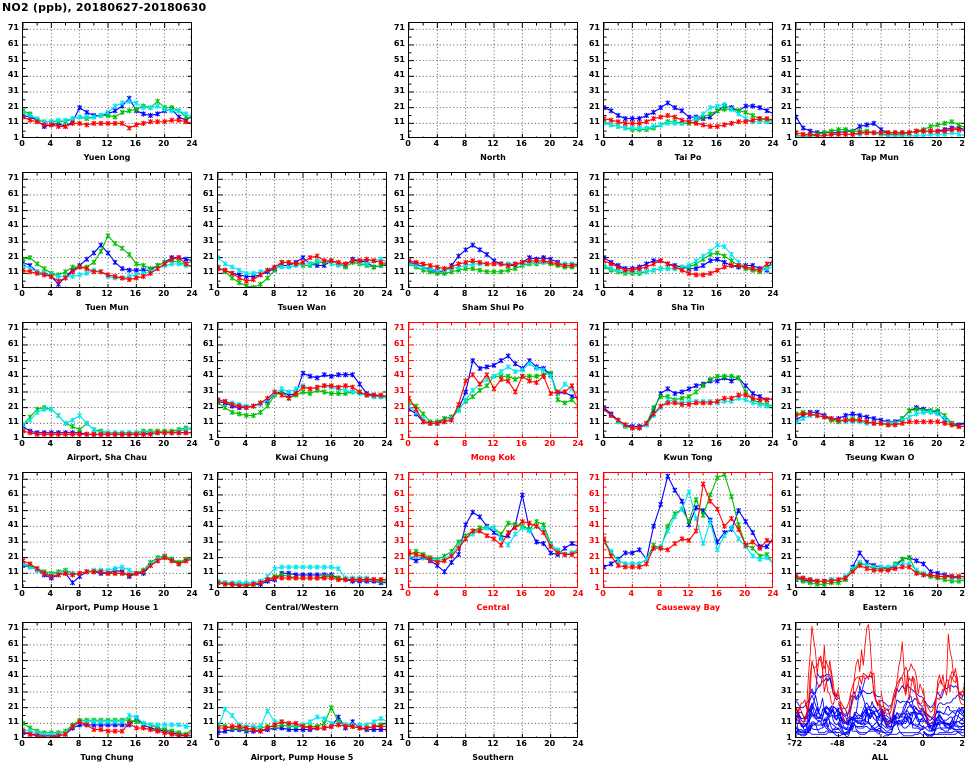 This screenshot has height=762, width=965. I want to click on x-axis-tick-label: 20, so click(549, 144).